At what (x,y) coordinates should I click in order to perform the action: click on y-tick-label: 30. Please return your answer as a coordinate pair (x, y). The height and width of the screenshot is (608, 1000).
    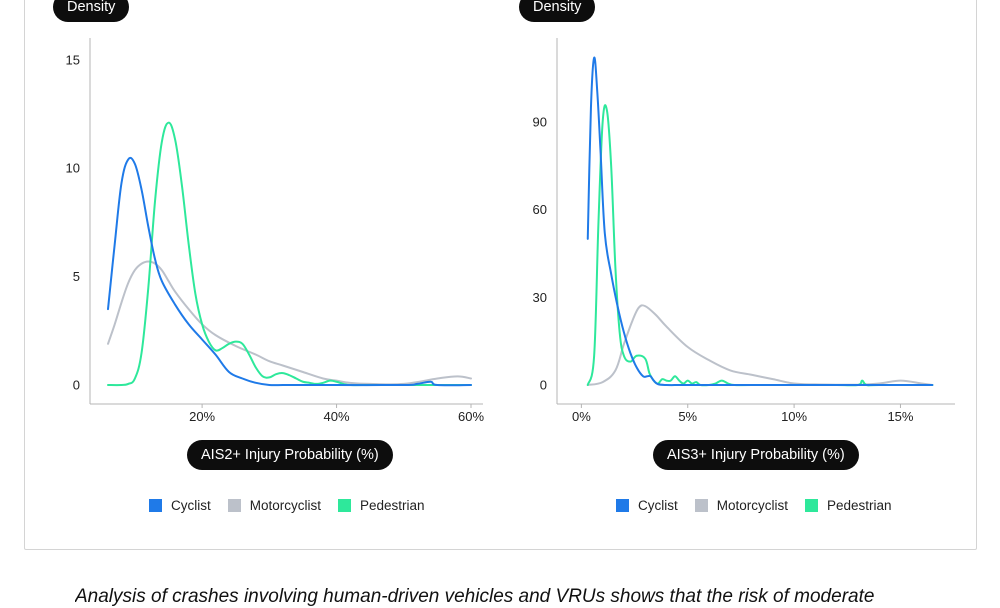
    Looking at the image, I should click on (540, 297).